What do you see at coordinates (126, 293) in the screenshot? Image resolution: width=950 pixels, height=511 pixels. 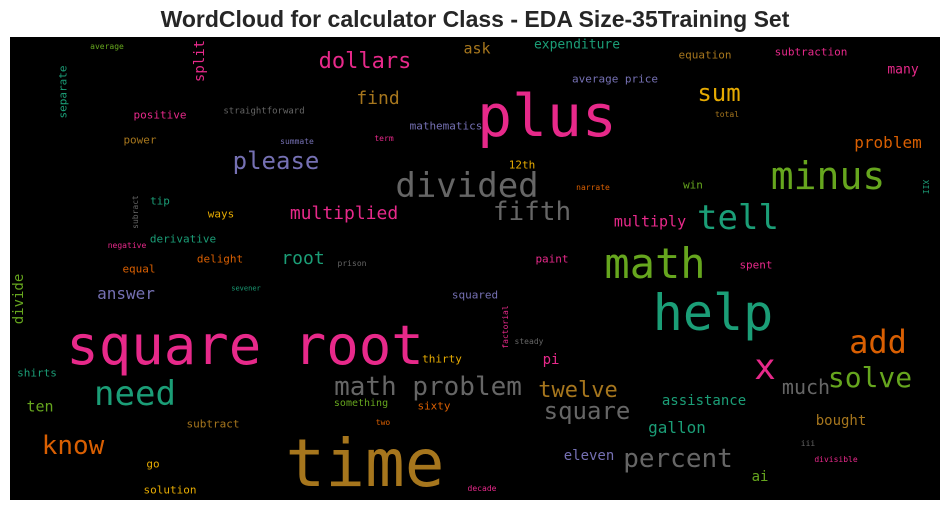 I see `word-answer: answer` at bounding box center [126, 293].